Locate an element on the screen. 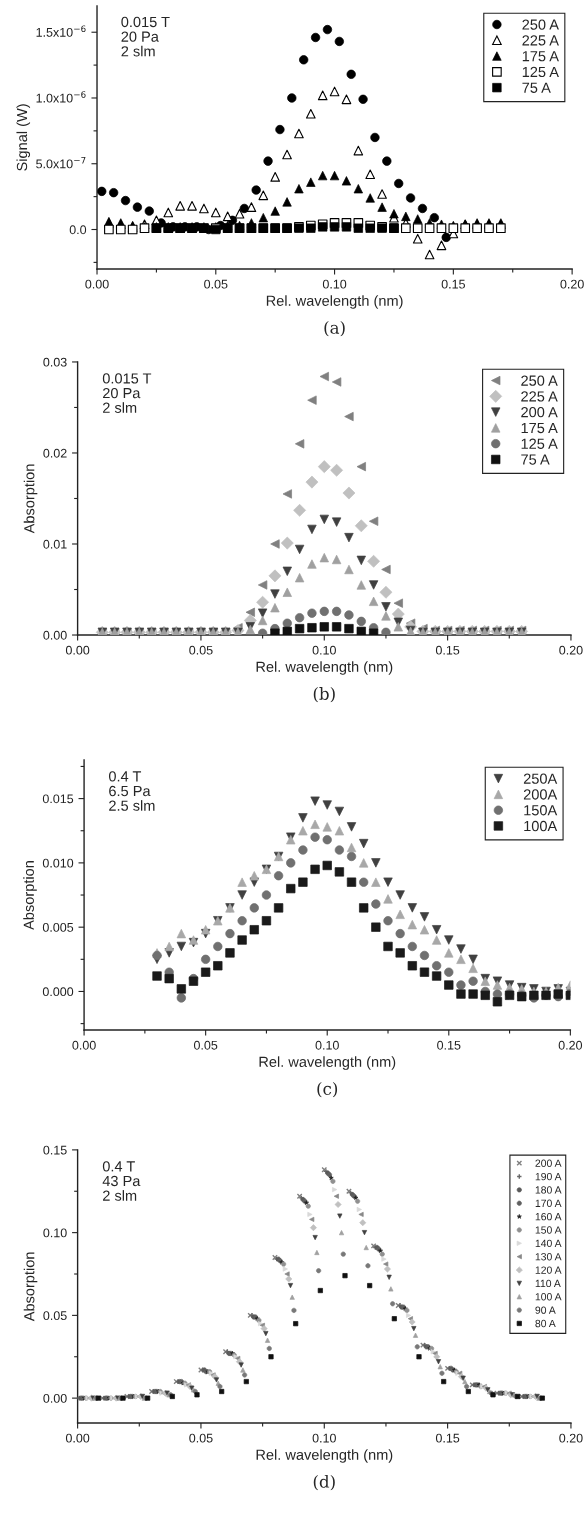 The height and width of the screenshot is (1517, 588). y-tick-label: 0.02 is located at coordinates (55, 453).